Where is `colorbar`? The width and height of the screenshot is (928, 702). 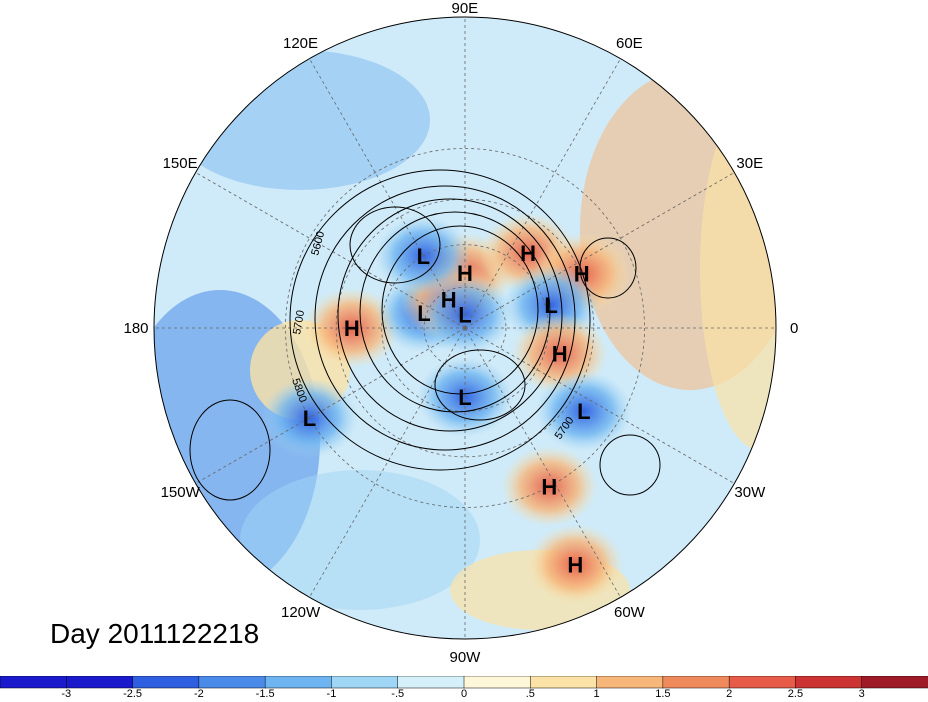 colorbar is located at coordinates (464, 682).